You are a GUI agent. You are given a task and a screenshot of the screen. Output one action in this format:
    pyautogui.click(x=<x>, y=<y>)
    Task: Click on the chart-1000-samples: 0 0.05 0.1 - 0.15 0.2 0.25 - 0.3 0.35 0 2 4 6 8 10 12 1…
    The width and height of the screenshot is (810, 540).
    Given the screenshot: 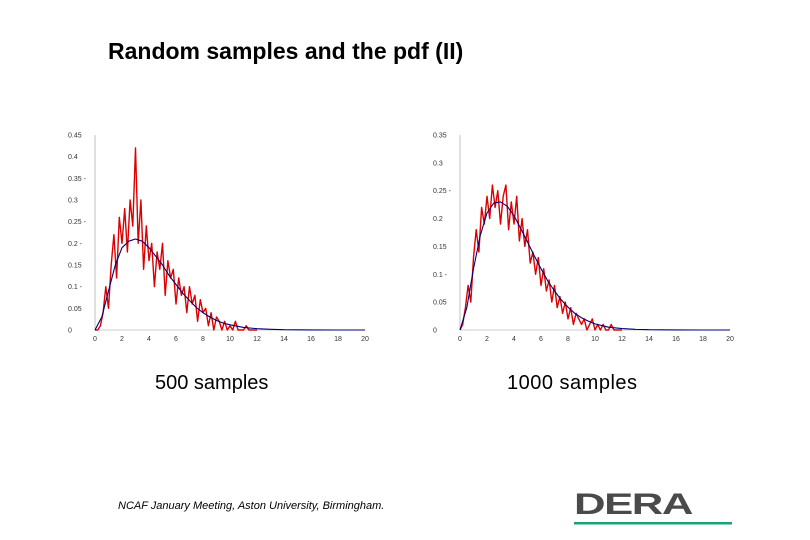 What is the action you would take?
    pyautogui.click(x=583, y=238)
    